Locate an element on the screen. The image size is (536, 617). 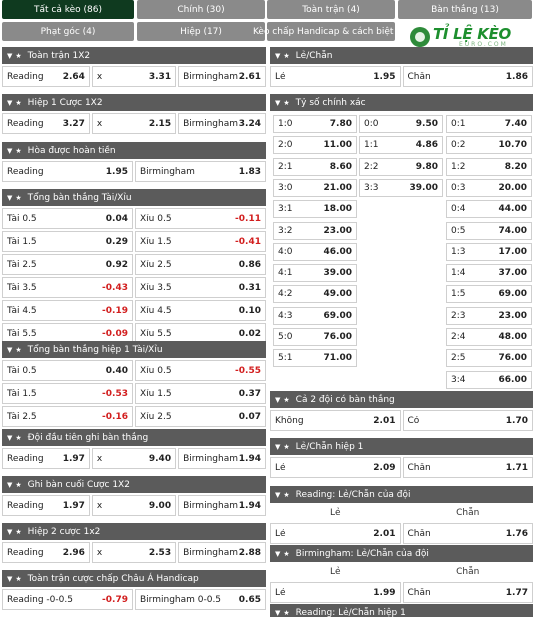
odds-cell: Tài 2.5 -0.16 is located at coordinates (67, 416).